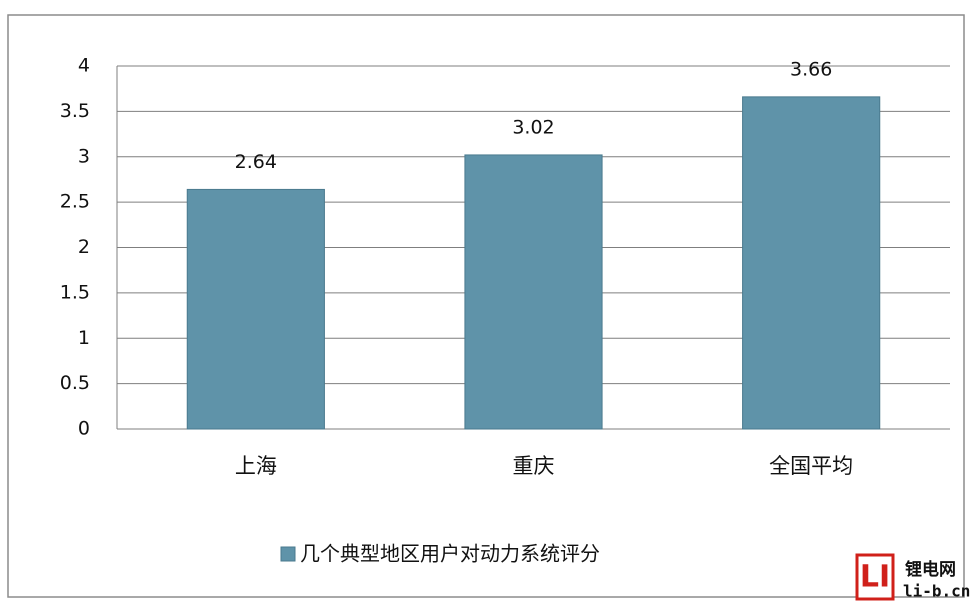  I want to click on watermark-name: 锂电网, so click(930, 569).